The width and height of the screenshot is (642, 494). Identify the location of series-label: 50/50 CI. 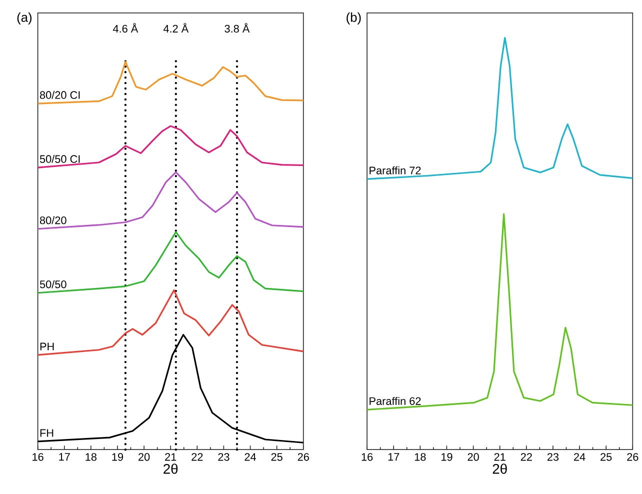
(60, 158).